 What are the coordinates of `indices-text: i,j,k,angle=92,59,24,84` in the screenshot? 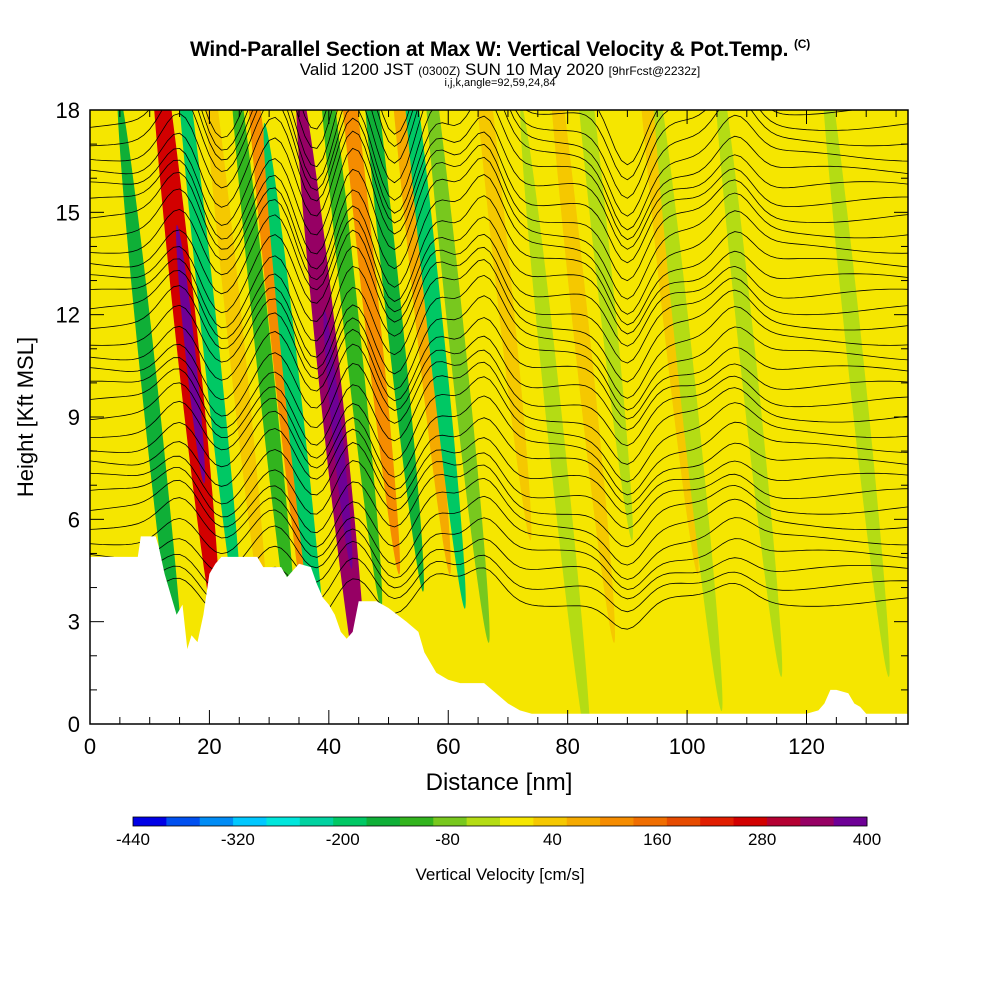 It's located at (500, 83).